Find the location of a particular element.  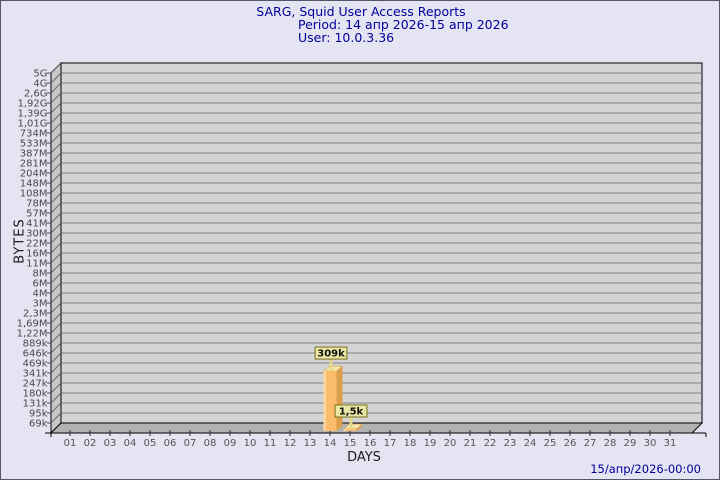

y-tick-label: 4G is located at coordinates (40, 84).